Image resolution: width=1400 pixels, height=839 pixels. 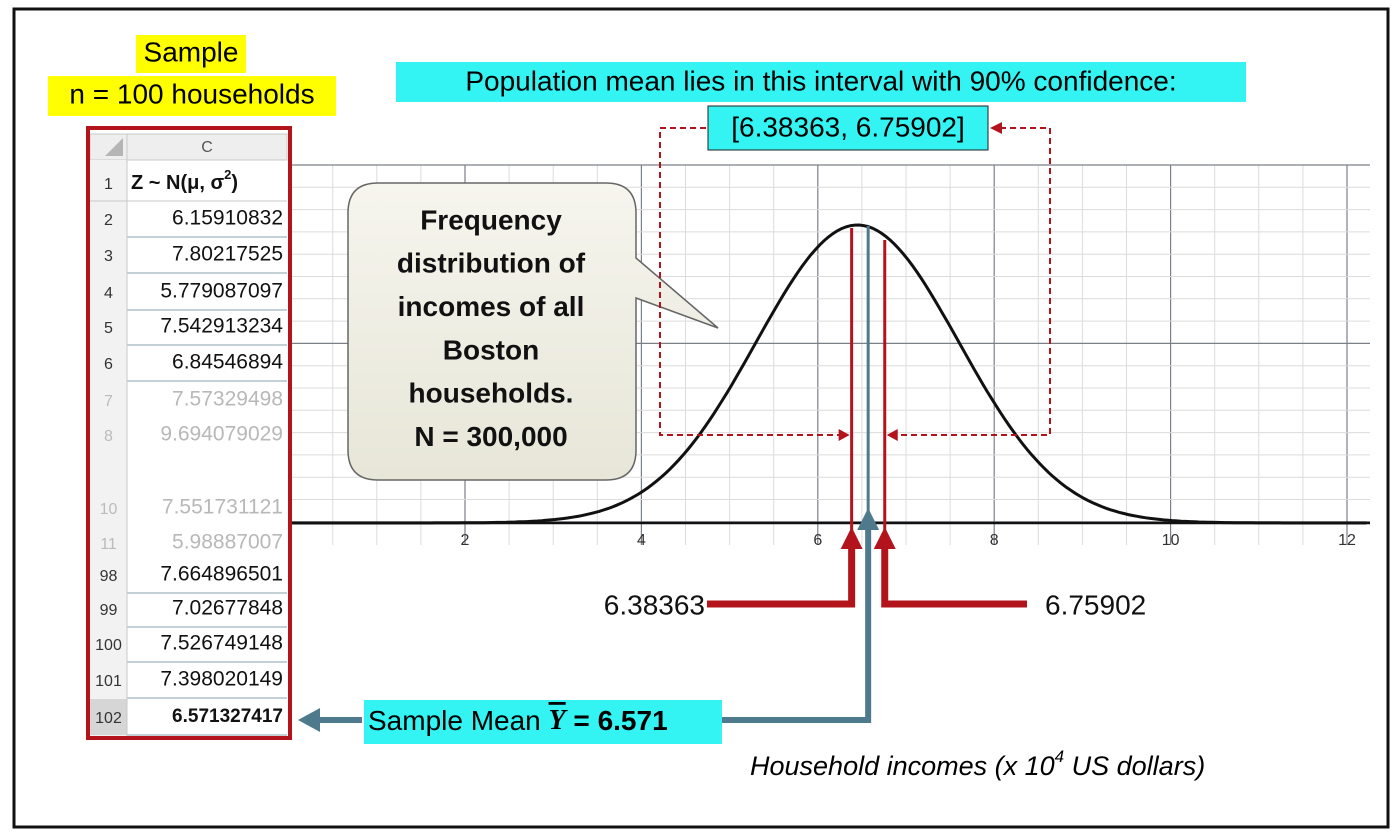 I want to click on row-number: 6, so click(x=108, y=364).